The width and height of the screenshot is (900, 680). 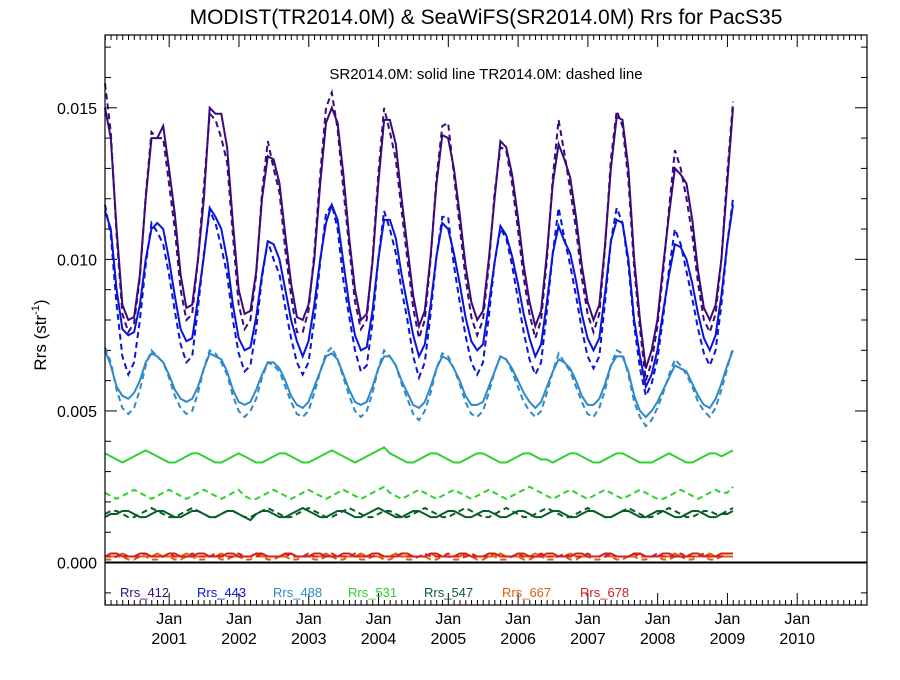 I want to click on y-axis-label-main: Rrs (str, so click(x=40, y=343).